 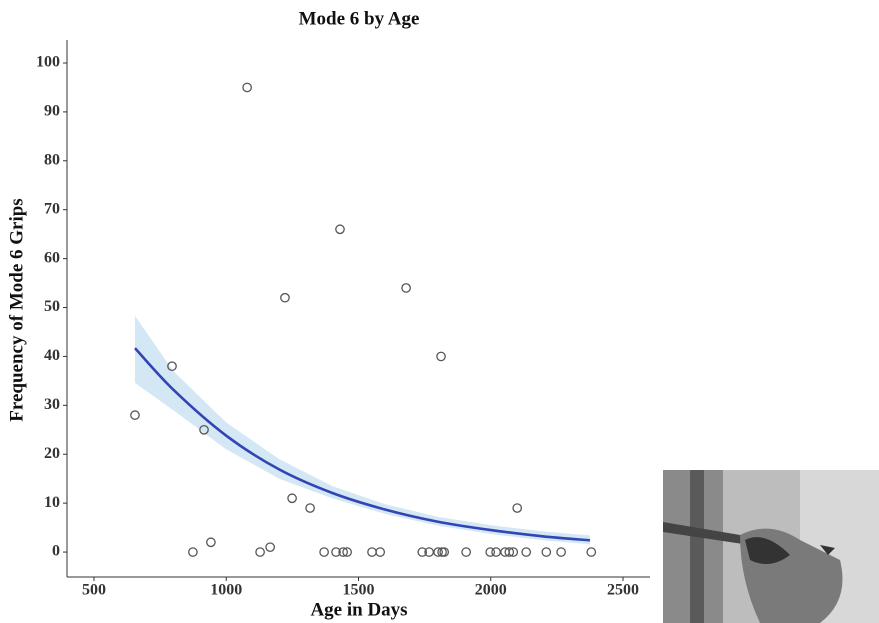 I want to click on chart-title: Mode 6 by Age, so click(x=359, y=18).